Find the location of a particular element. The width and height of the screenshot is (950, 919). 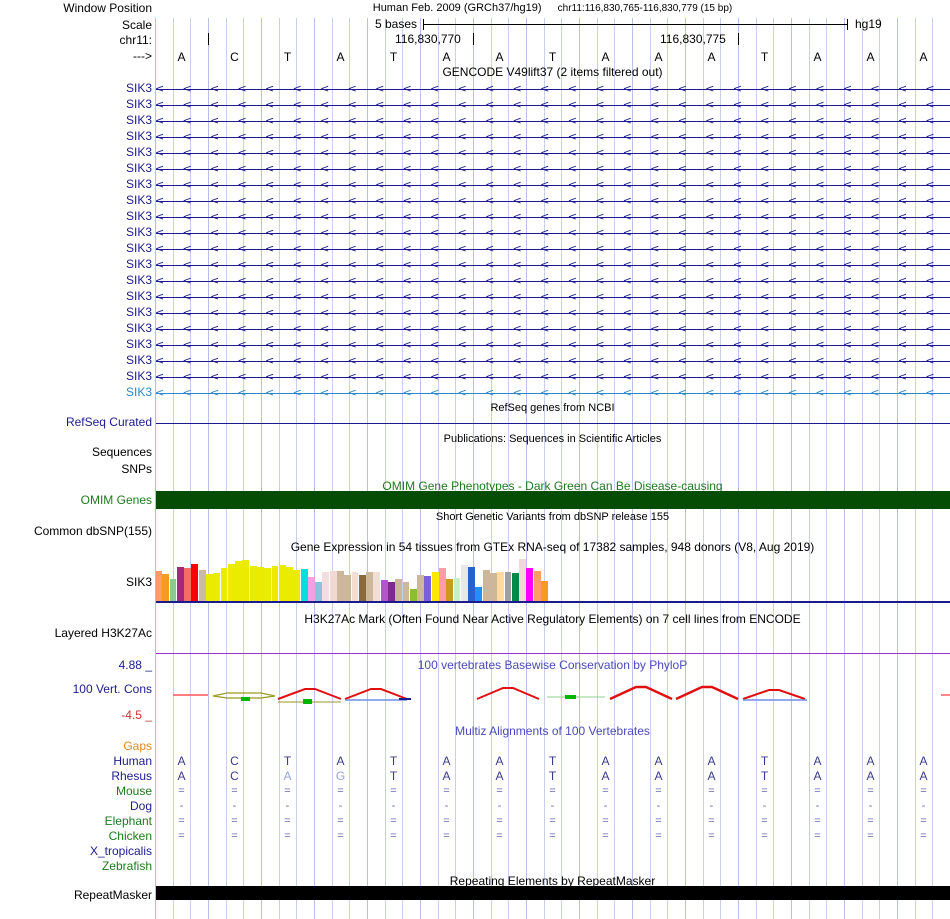

conservation-label: 100 Vert. Cons is located at coordinates (112, 689).